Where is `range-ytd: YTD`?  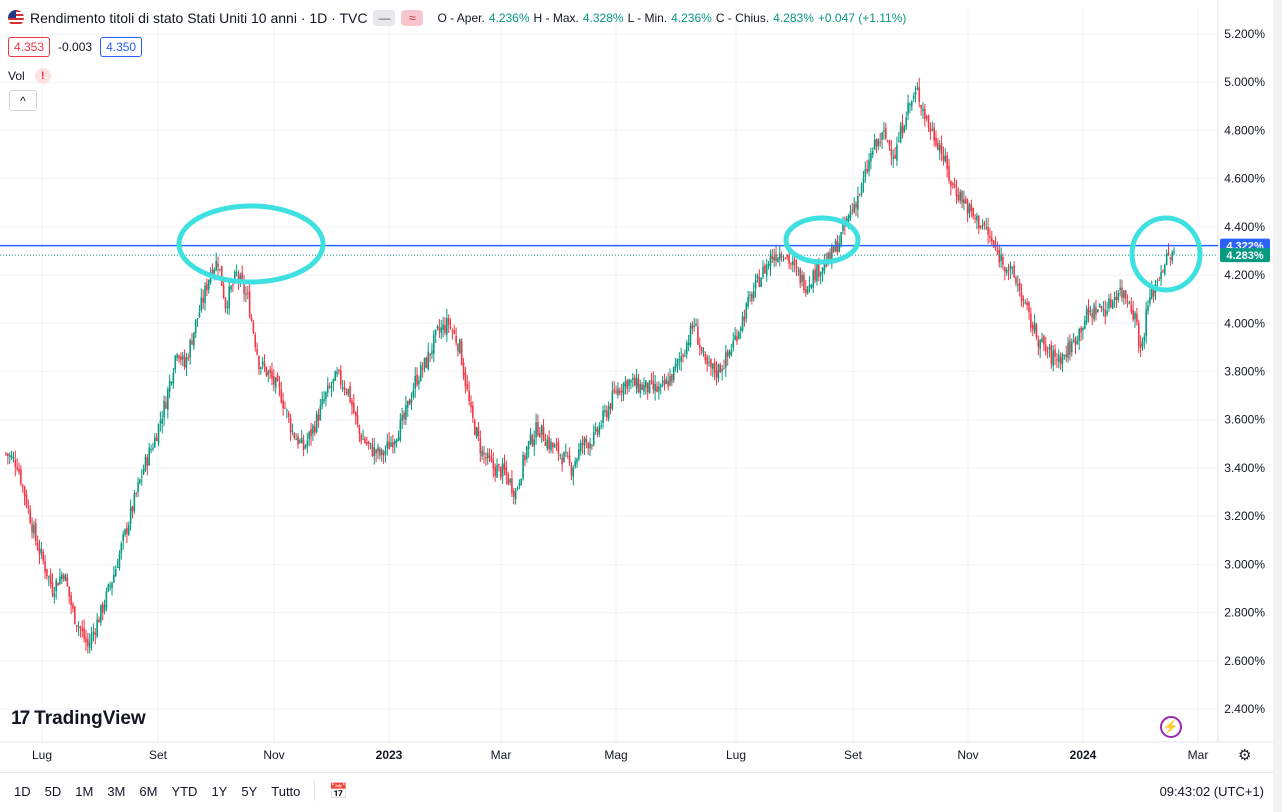
range-ytd: YTD is located at coordinates (184, 791).